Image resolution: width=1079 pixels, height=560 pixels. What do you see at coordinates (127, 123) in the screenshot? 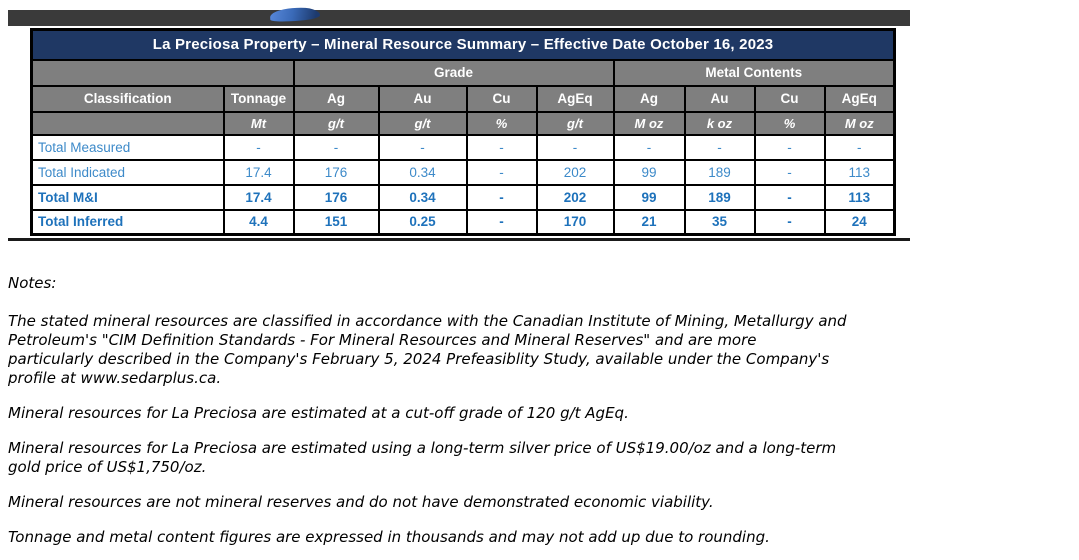
I see `unit-classification-empty` at bounding box center [127, 123].